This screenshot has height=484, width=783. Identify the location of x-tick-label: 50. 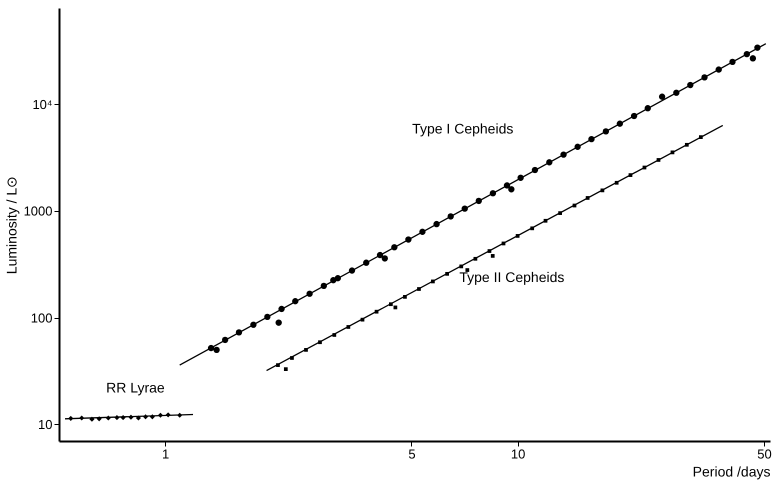
(764, 454).